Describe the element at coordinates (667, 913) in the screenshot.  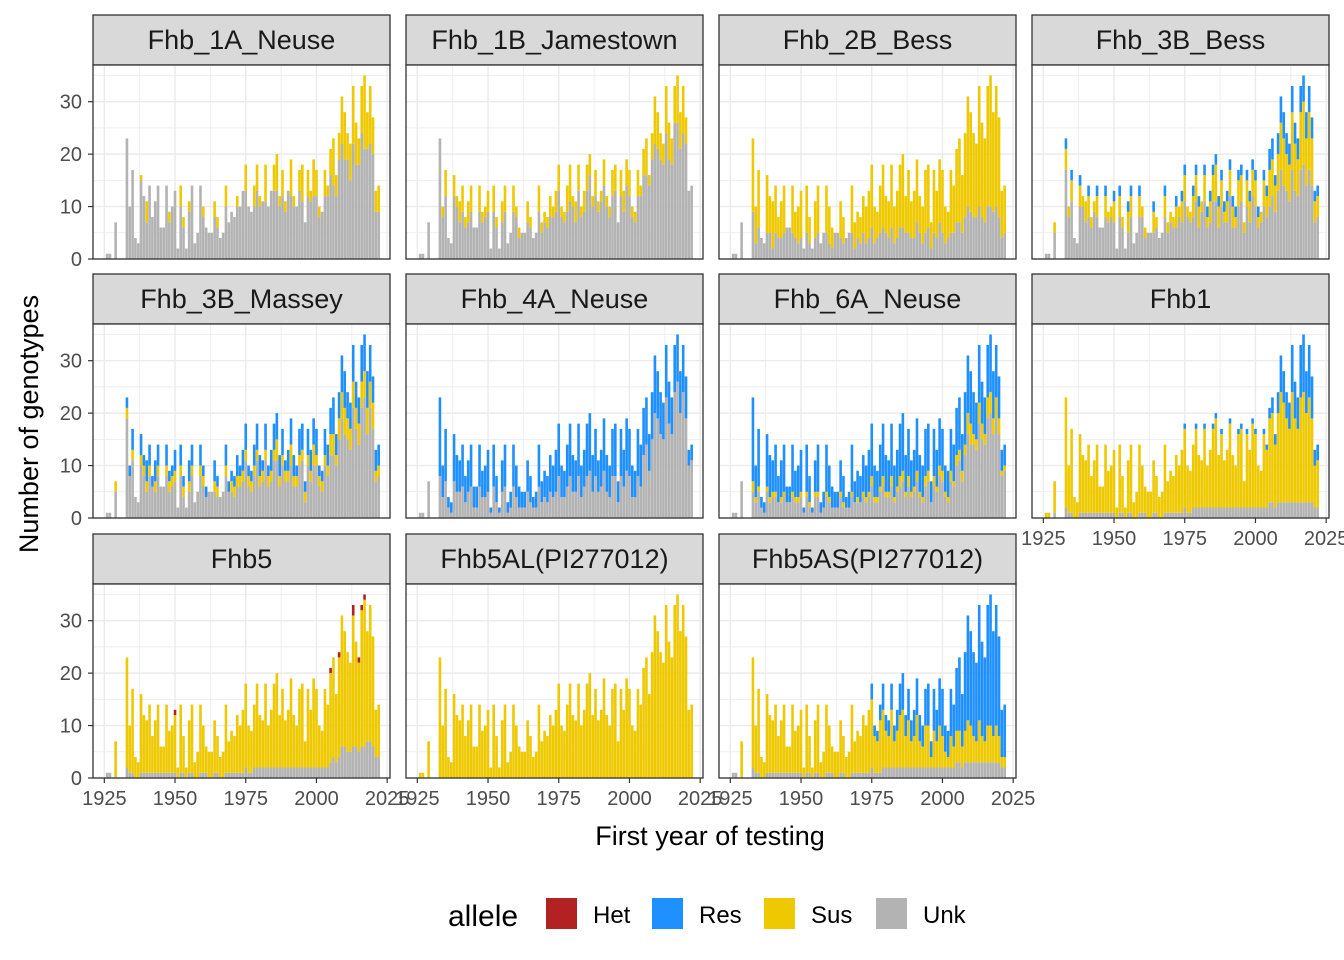
I see `legend-key-res` at that location.